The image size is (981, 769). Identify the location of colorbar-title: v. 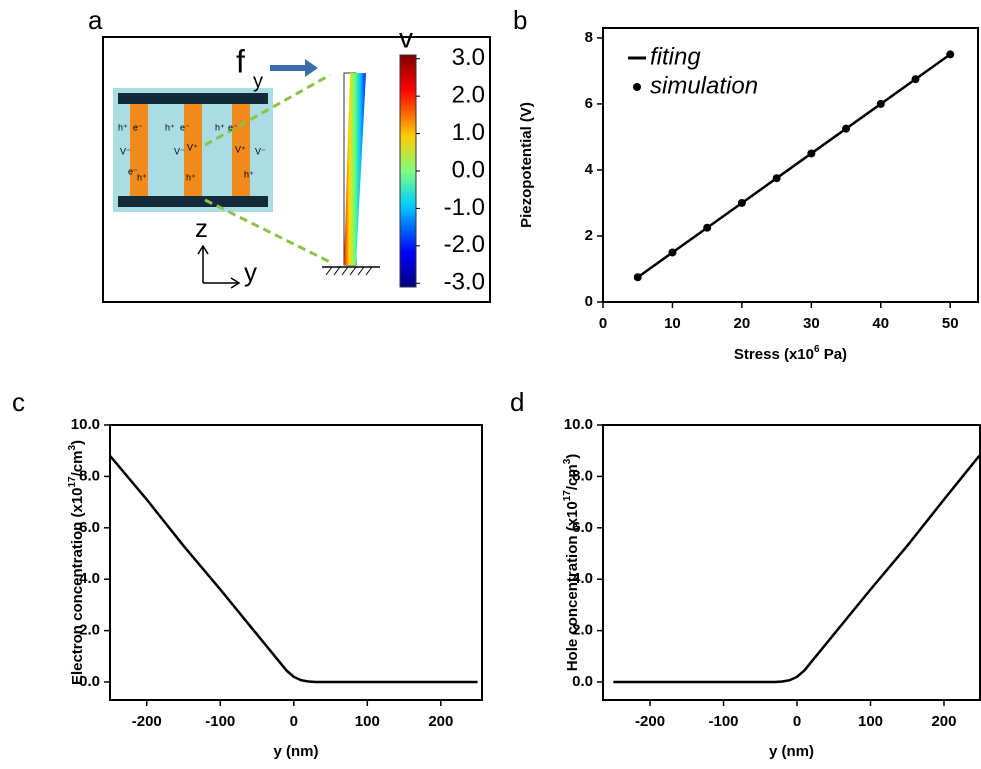
(406, 37).